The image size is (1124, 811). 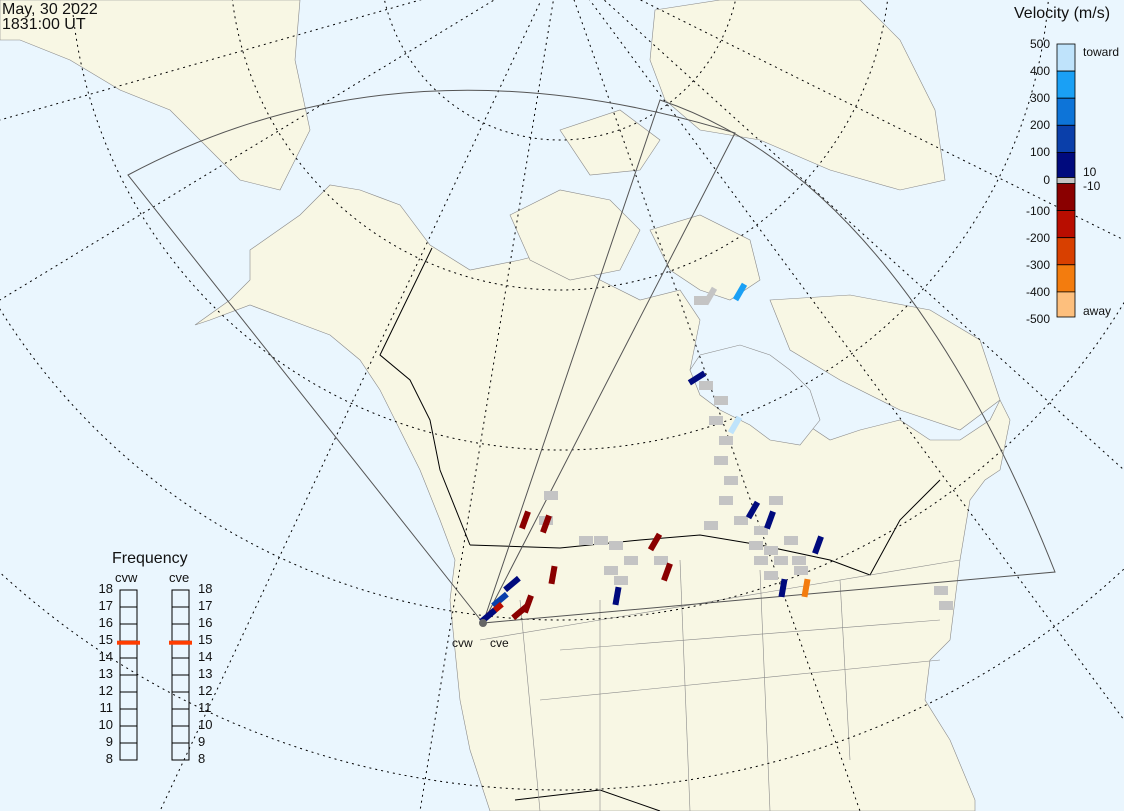 What do you see at coordinates (462, 643) in the screenshot?
I see `radar-label-cvw: cvw` at bounding box center [462, 643].